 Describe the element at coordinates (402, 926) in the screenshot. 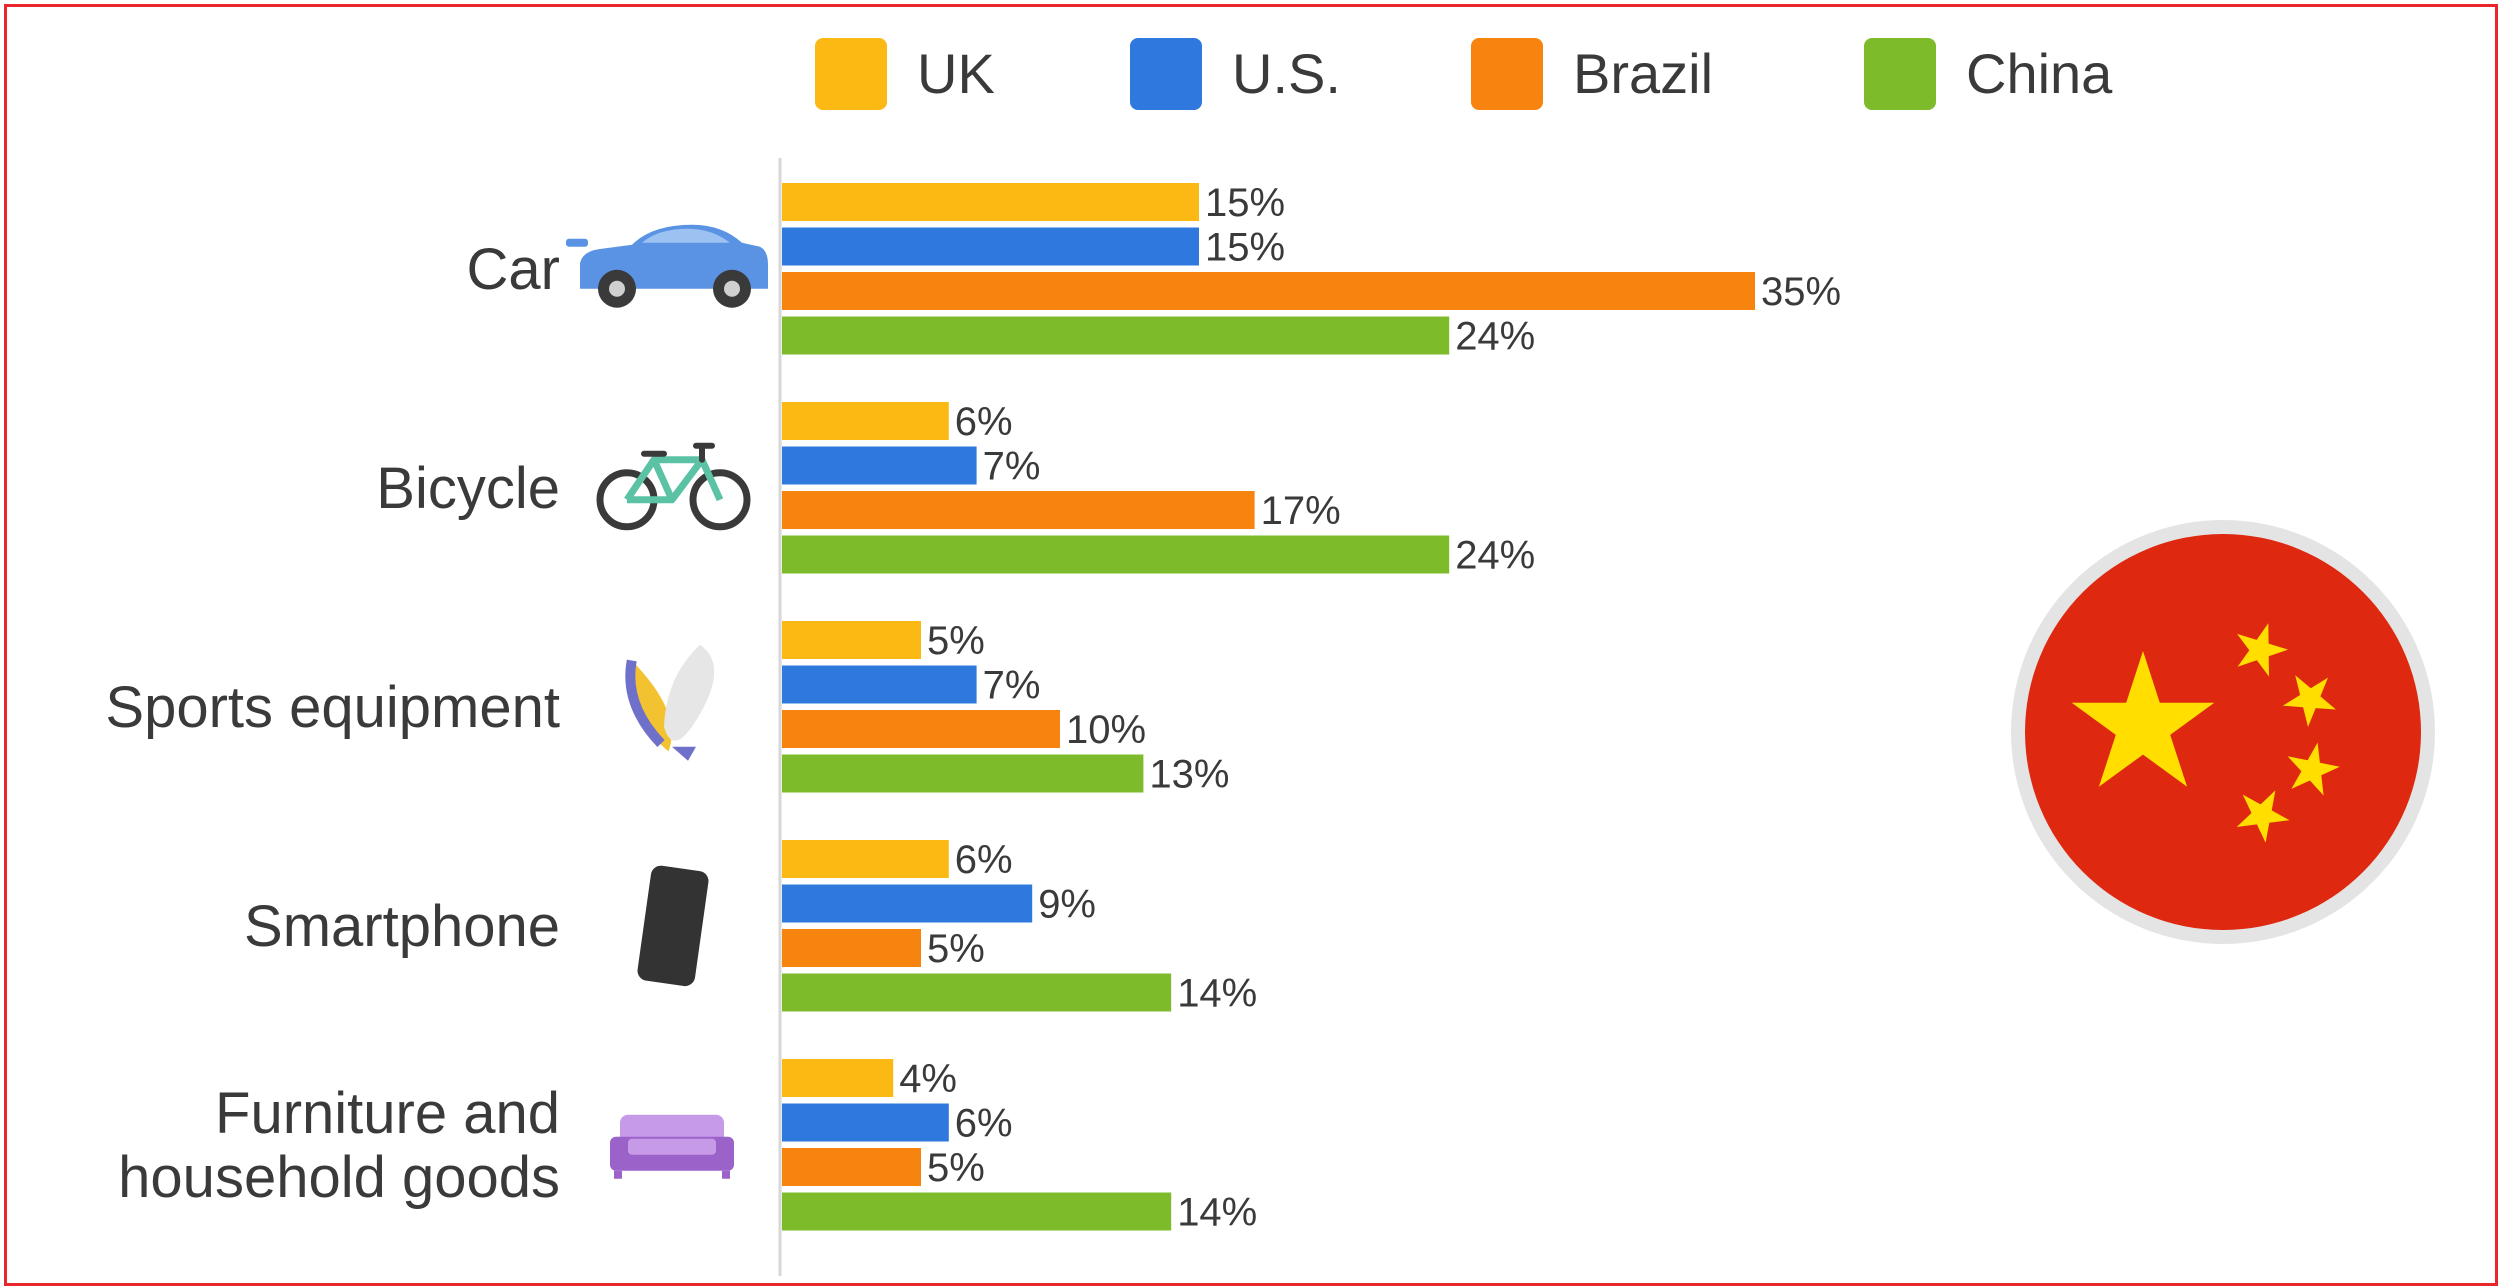

I see `category-label-smartphone: Smartphone` at that location.